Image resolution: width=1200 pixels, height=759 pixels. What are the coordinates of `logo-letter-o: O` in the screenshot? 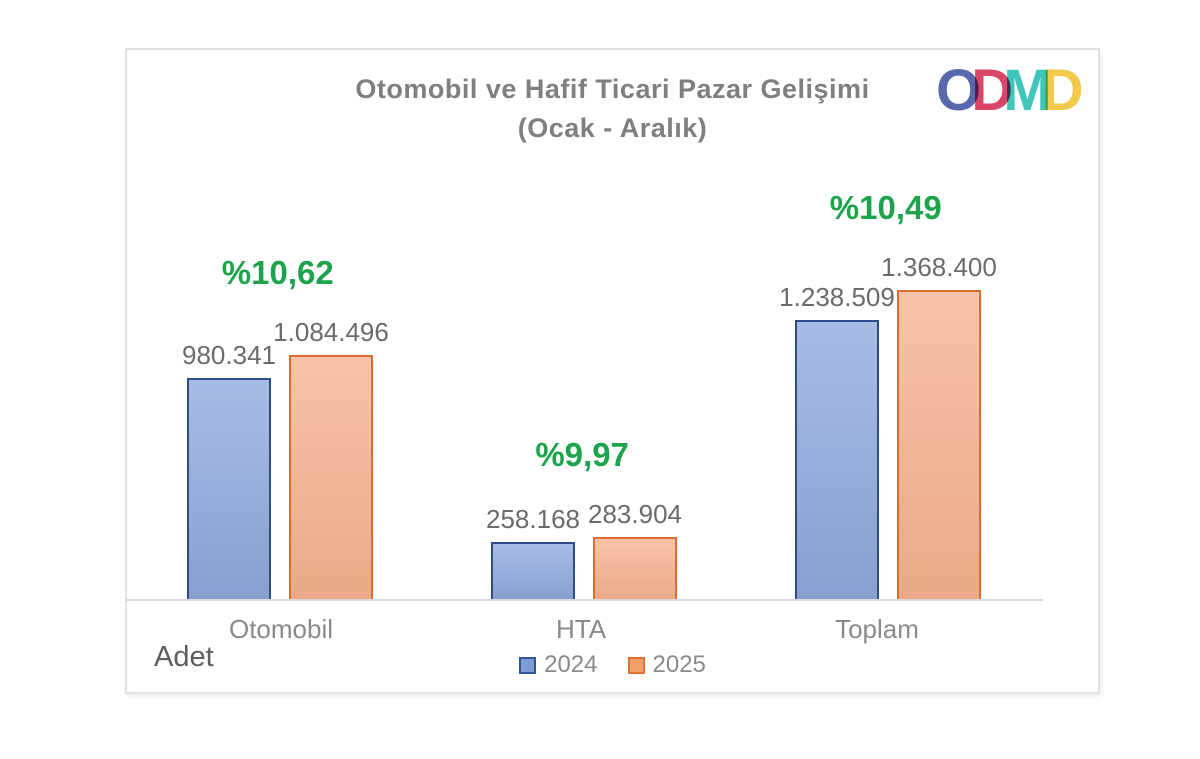 It's located at (958, 90).